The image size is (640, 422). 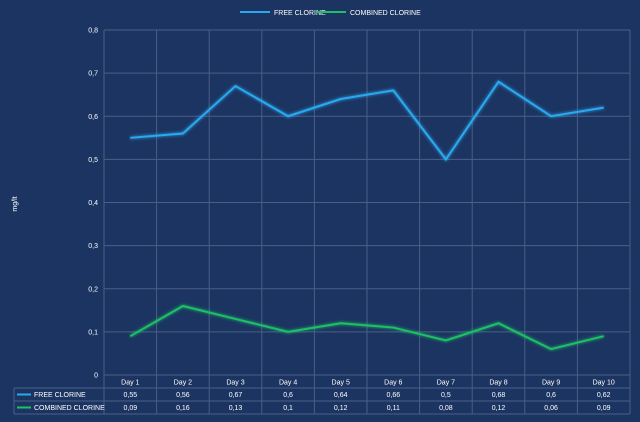 I want to click on x-tick-label: Day 7, so click(x=446, y=383).